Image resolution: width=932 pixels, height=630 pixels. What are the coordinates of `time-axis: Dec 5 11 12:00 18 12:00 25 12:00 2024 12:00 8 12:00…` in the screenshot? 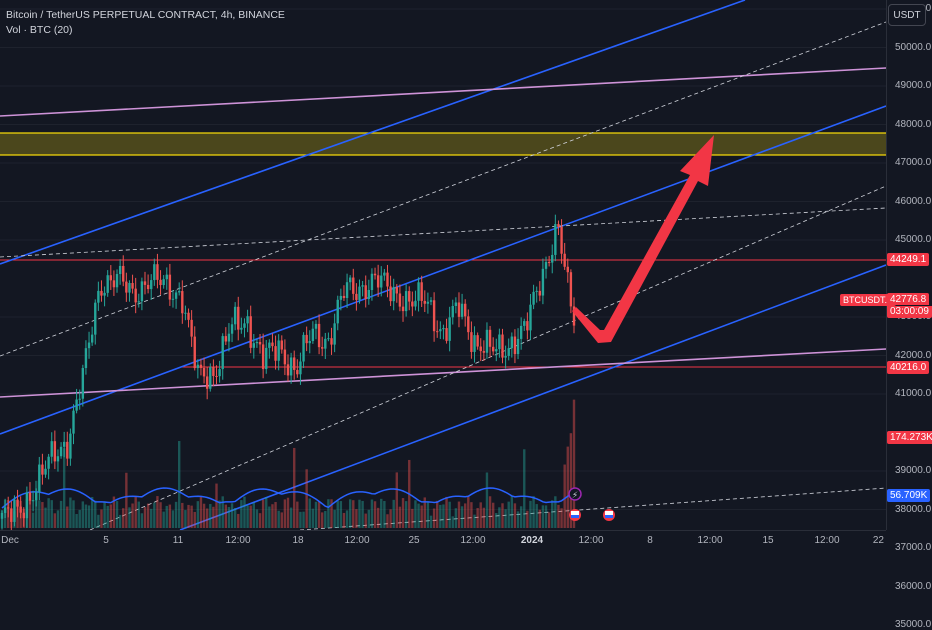 It's located at (443, 540).